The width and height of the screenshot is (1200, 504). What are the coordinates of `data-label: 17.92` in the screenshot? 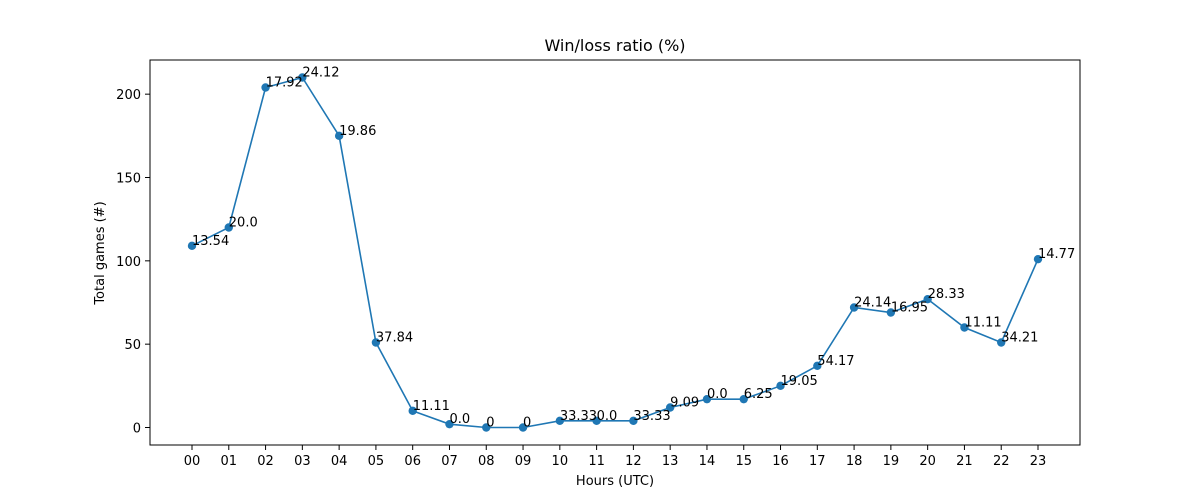 It's located at (284, 83).